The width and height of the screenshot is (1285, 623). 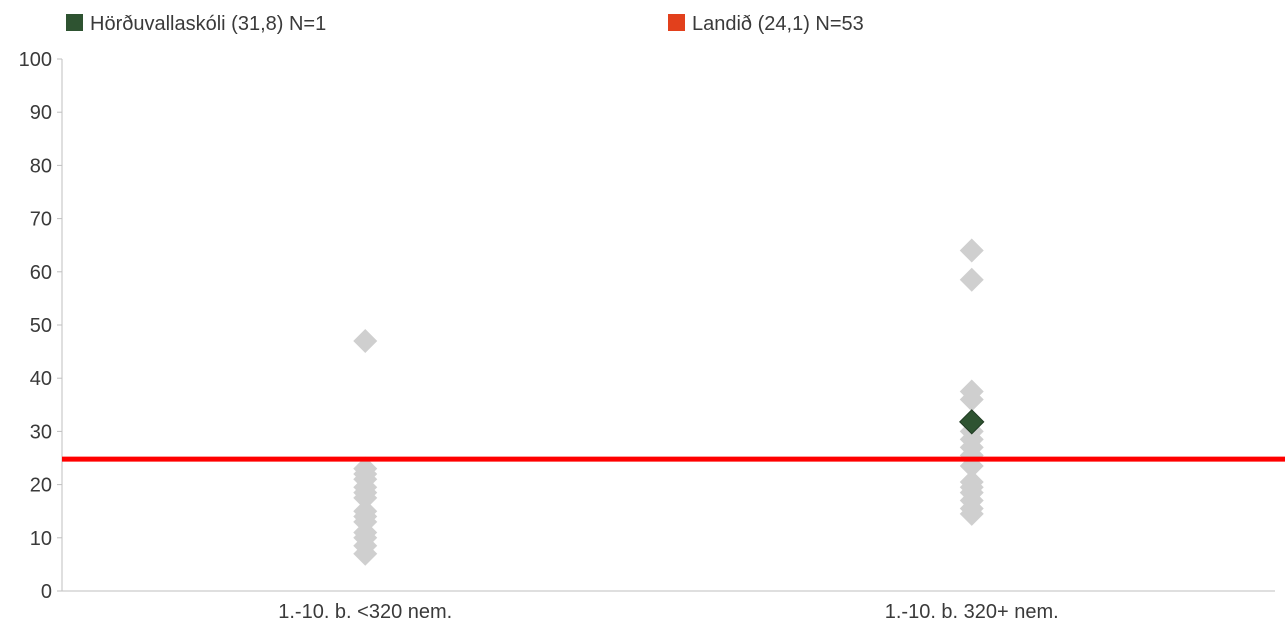 What do you see at coordinates (778, 24) in the screenshot?
I see `legend-label-1: Landið (24,1) N=53` at bounding box center [778, 24].